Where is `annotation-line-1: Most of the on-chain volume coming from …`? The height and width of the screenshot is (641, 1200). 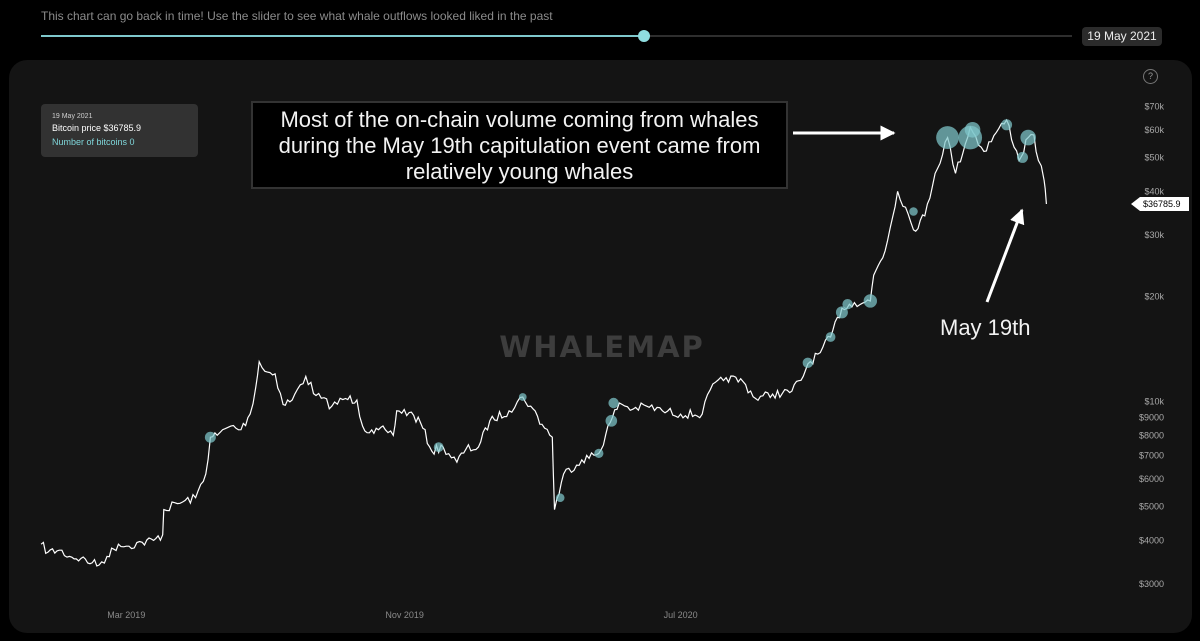 annotation-line-1: Most of the on-chain volume coming from … is located at coordinates (519, 119).